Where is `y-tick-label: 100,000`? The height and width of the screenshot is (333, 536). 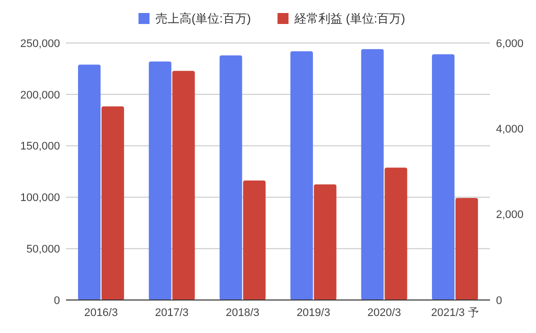
y-tick-label: 100,000 is located at coordinates (40, 198).